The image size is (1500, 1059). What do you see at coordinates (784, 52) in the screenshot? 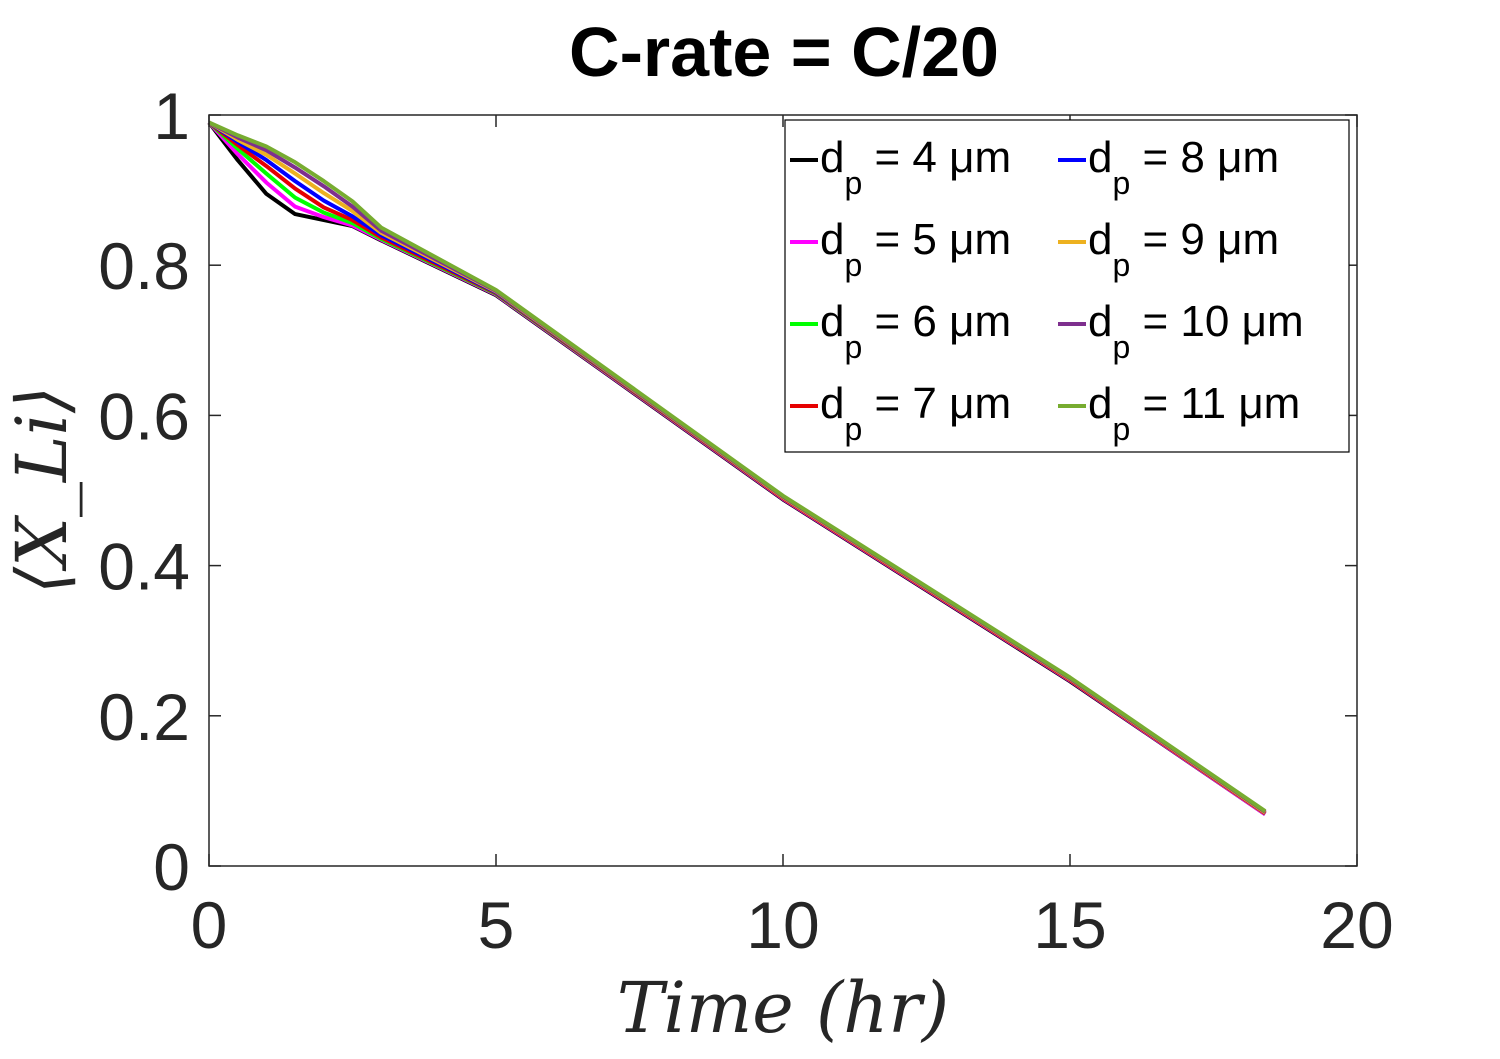
I see `chart-title: C-rate = C/20` at bounding box center [784, 52].